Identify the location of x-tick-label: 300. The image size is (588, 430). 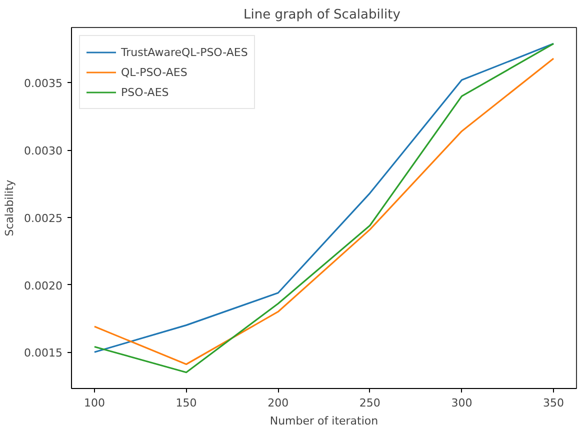
(461, 403).